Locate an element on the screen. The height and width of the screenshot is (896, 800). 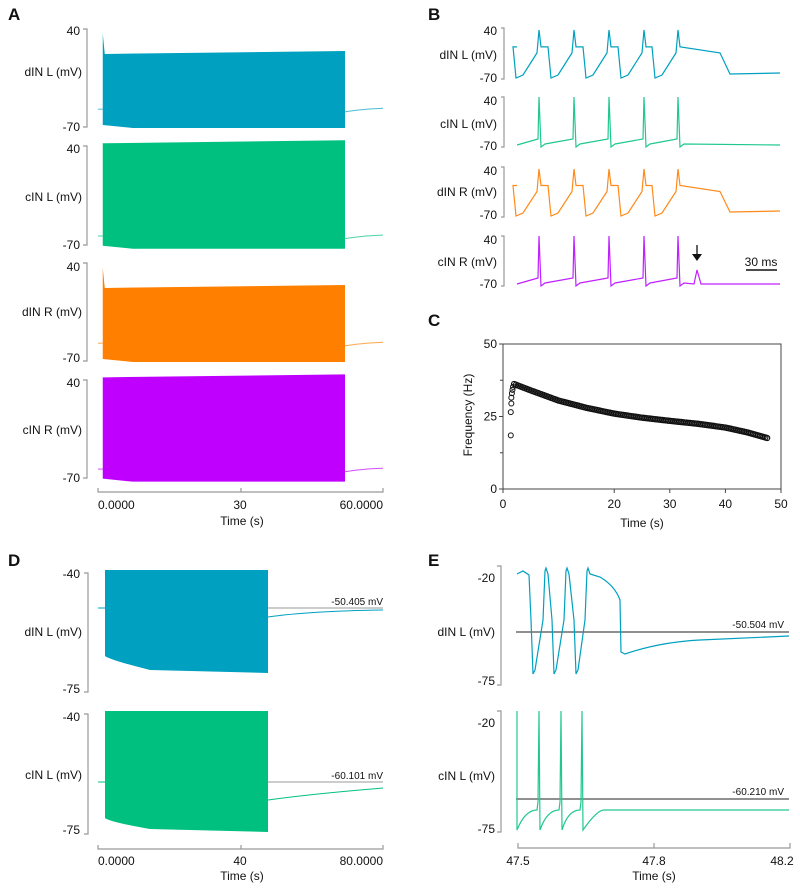
panel-label-e: E is located at coordinates (433, 560).